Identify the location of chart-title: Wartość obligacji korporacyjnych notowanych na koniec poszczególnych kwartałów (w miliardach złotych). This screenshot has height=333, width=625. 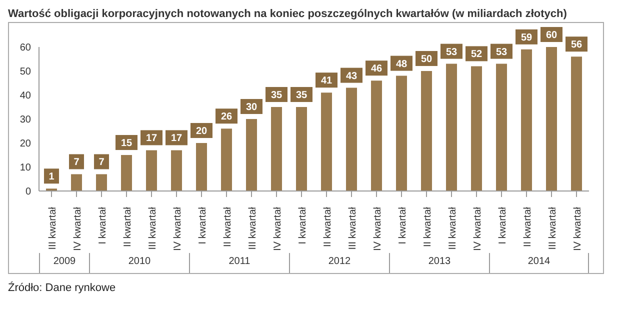
(288, 14).